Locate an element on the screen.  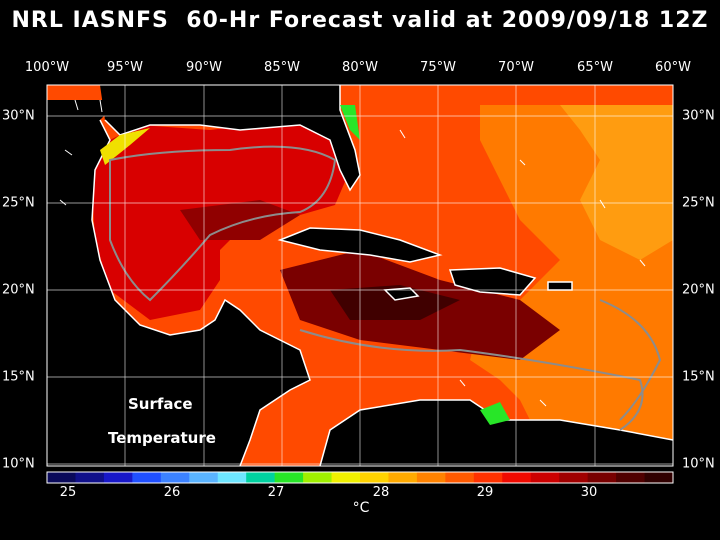
coastline-south is located at coordinates (496, 432).